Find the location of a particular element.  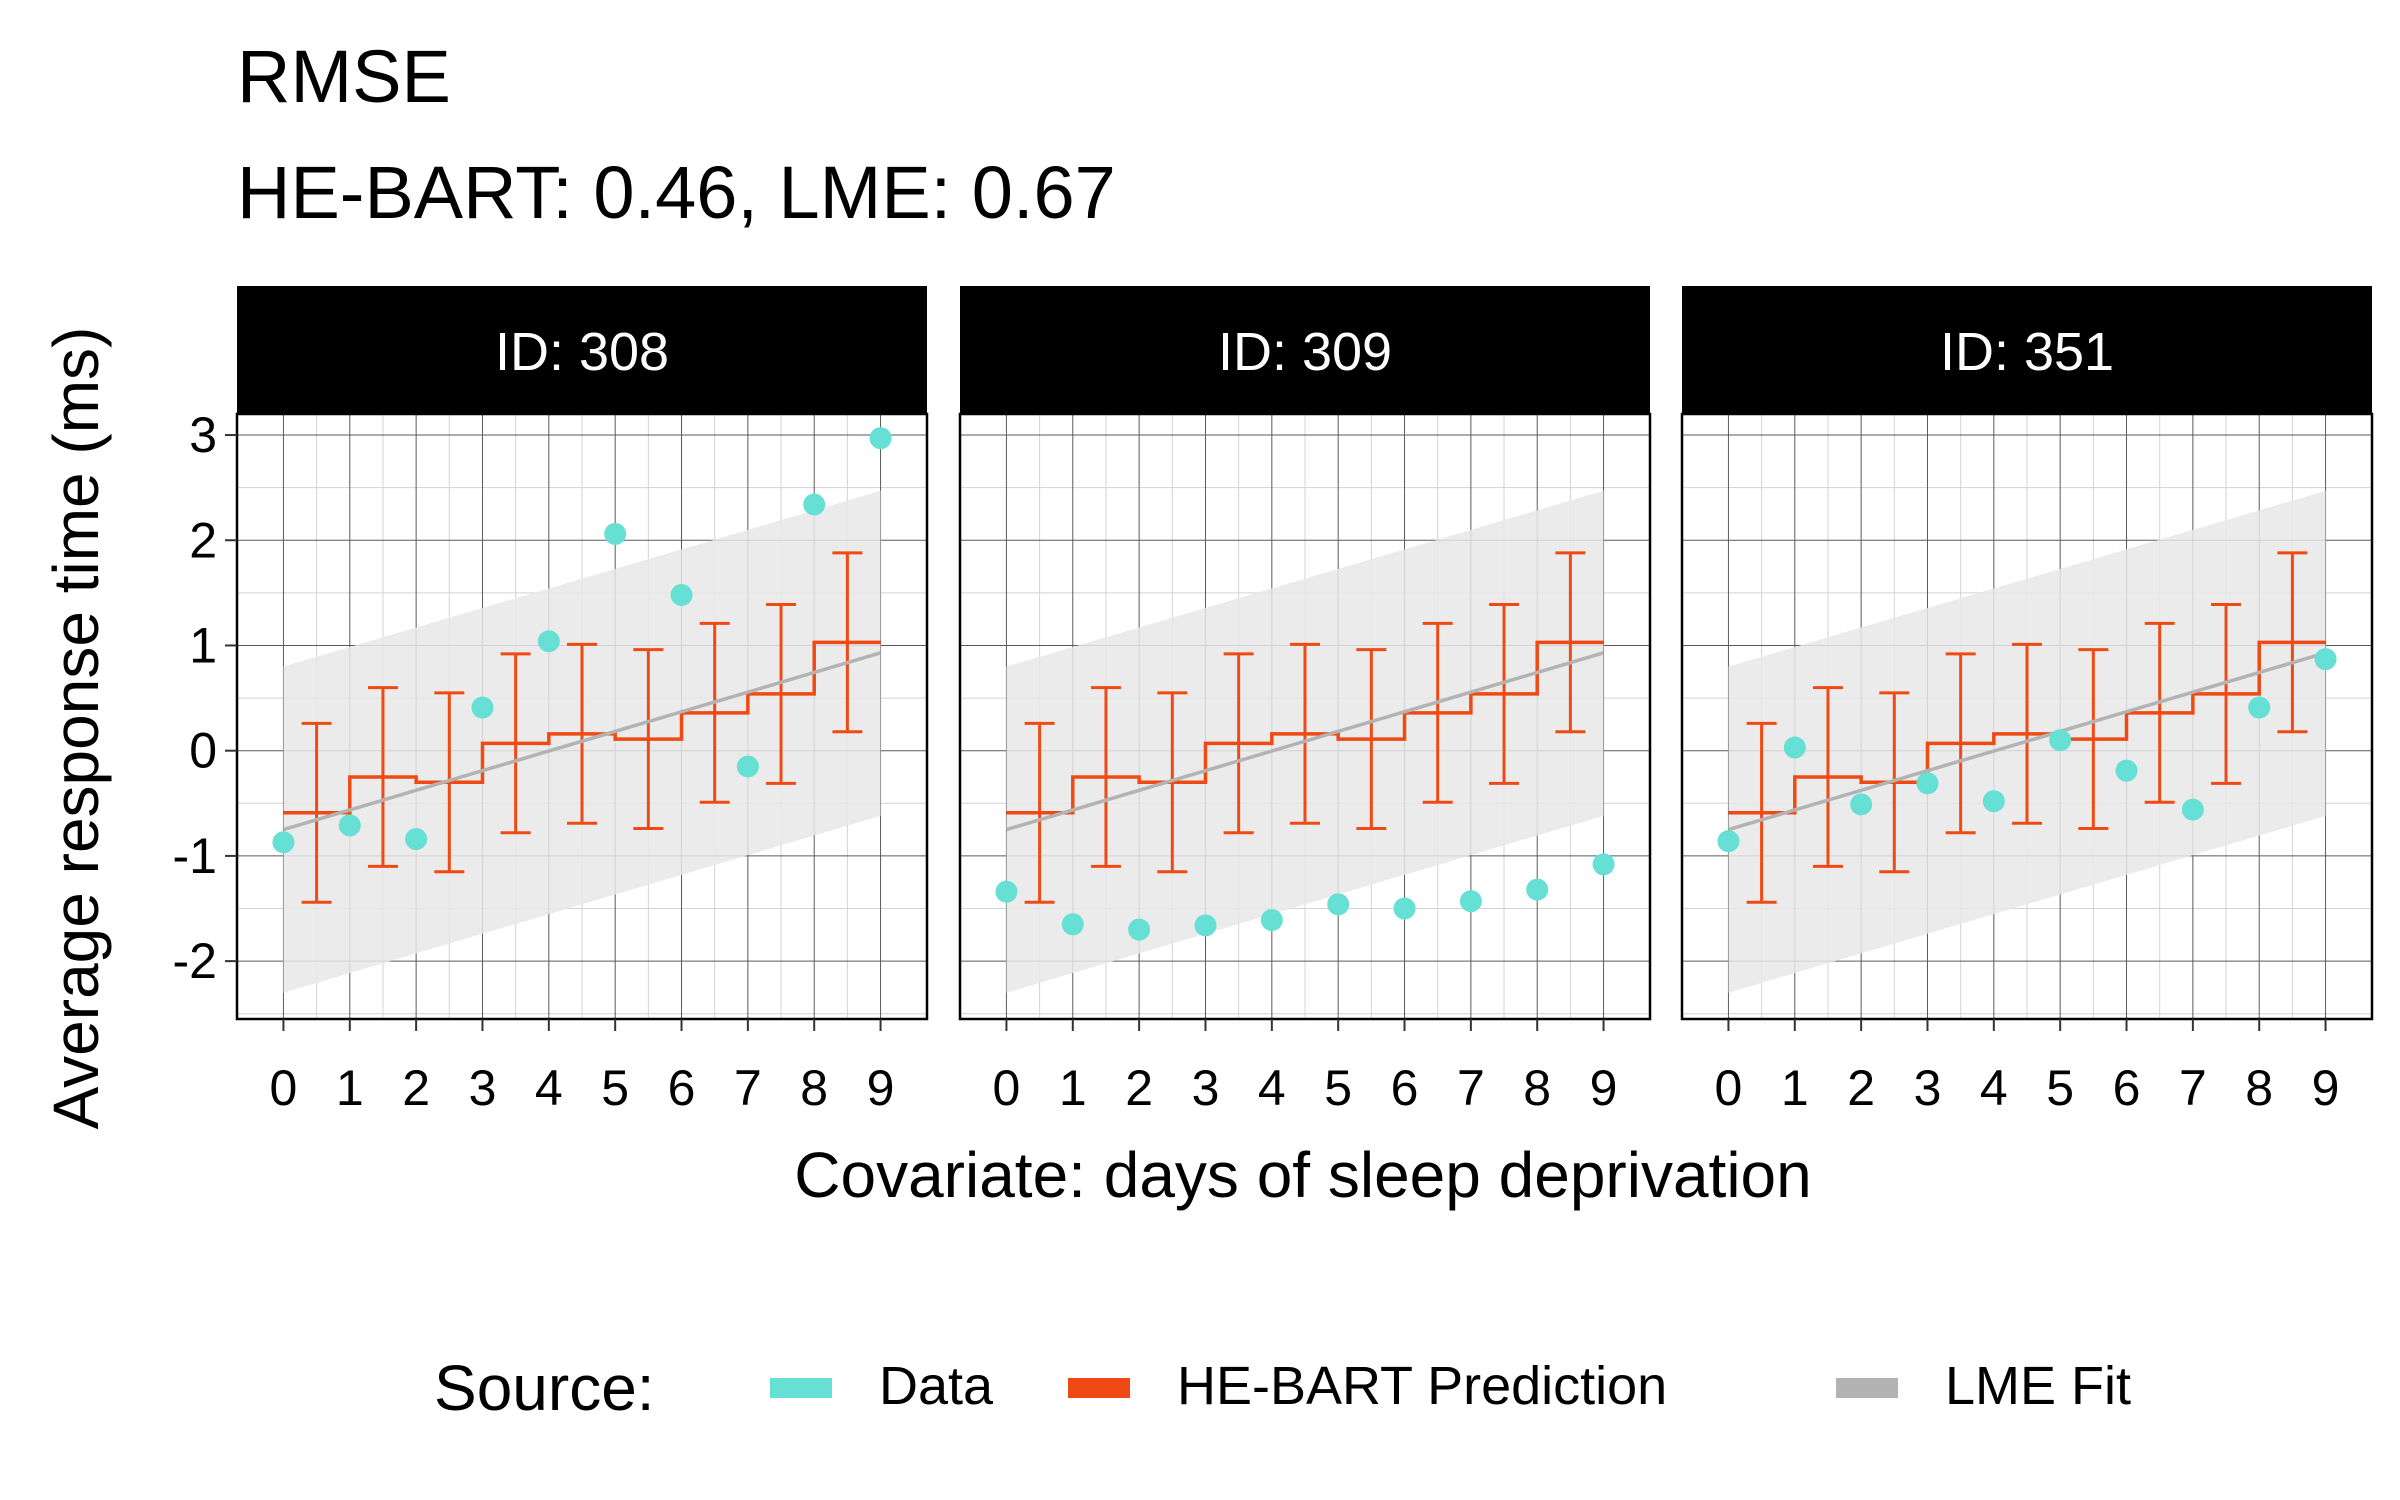

legend-item: LME Fit is located at coordinates (1983, 1386).